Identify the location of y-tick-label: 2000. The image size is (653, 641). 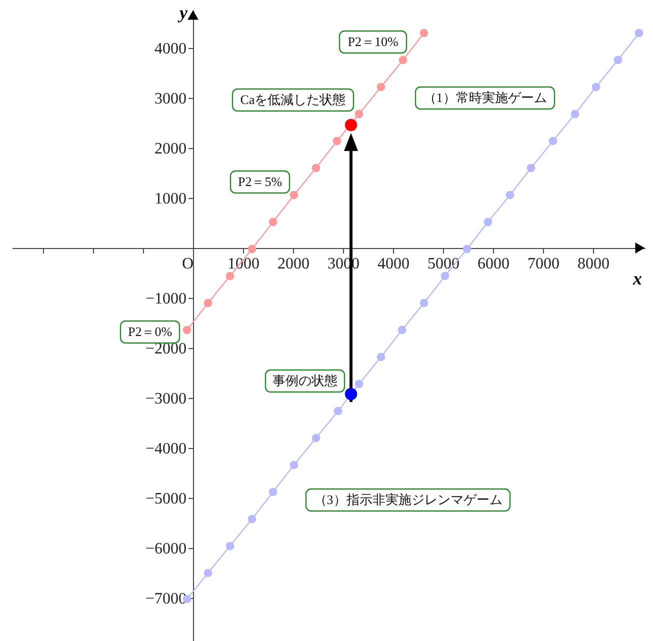
(170, 149).